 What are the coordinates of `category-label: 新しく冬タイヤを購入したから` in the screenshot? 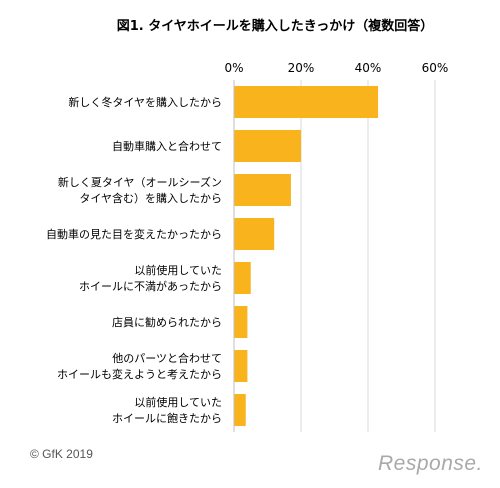 It's located at (145, 102).